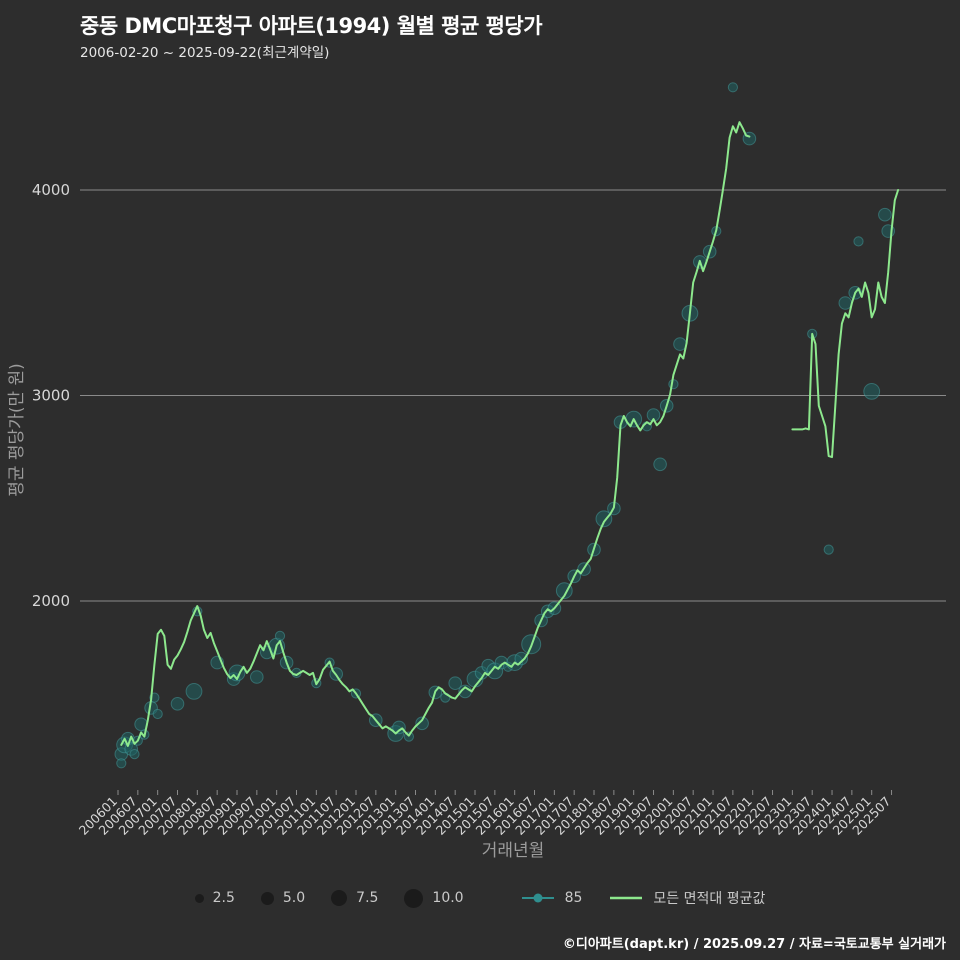 The image size is (960, 960). I want to click on y-tick-label: 2000, so click(51, 601).